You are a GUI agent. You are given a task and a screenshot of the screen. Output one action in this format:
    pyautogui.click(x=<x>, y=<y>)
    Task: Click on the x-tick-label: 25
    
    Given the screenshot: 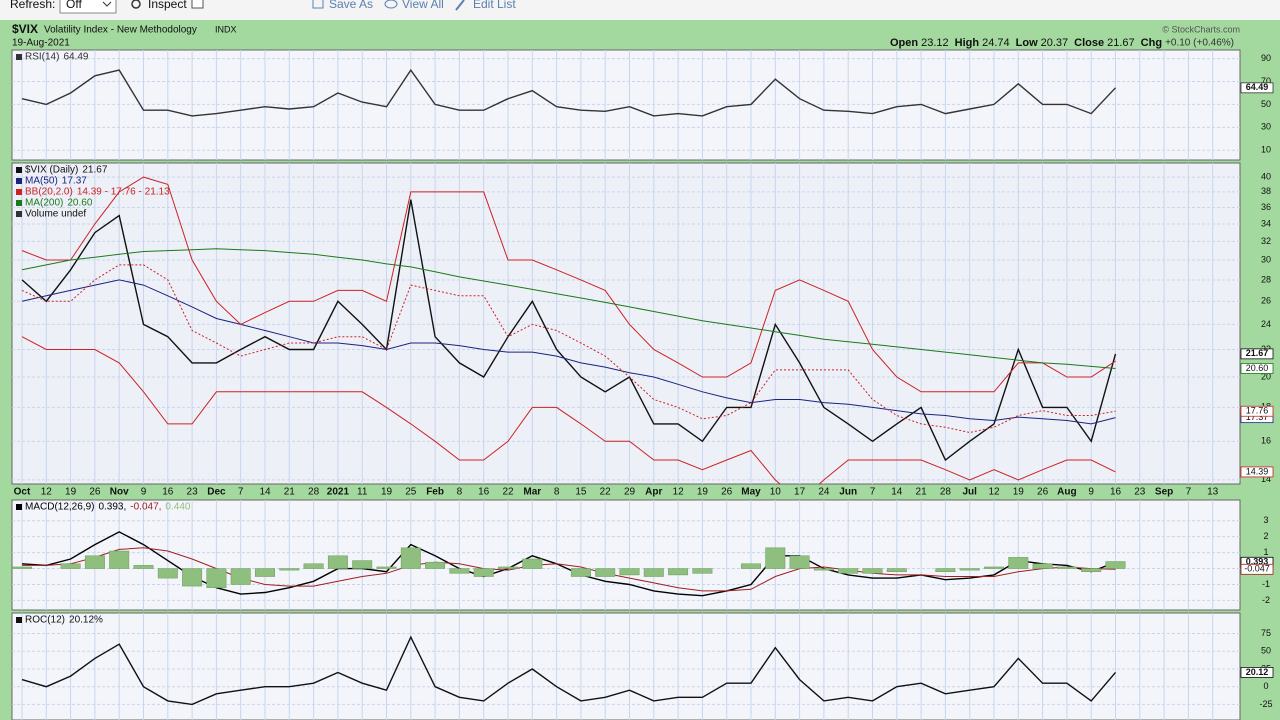 What is the action you would take?
    pyautogui.click(x=411, y=492)
    